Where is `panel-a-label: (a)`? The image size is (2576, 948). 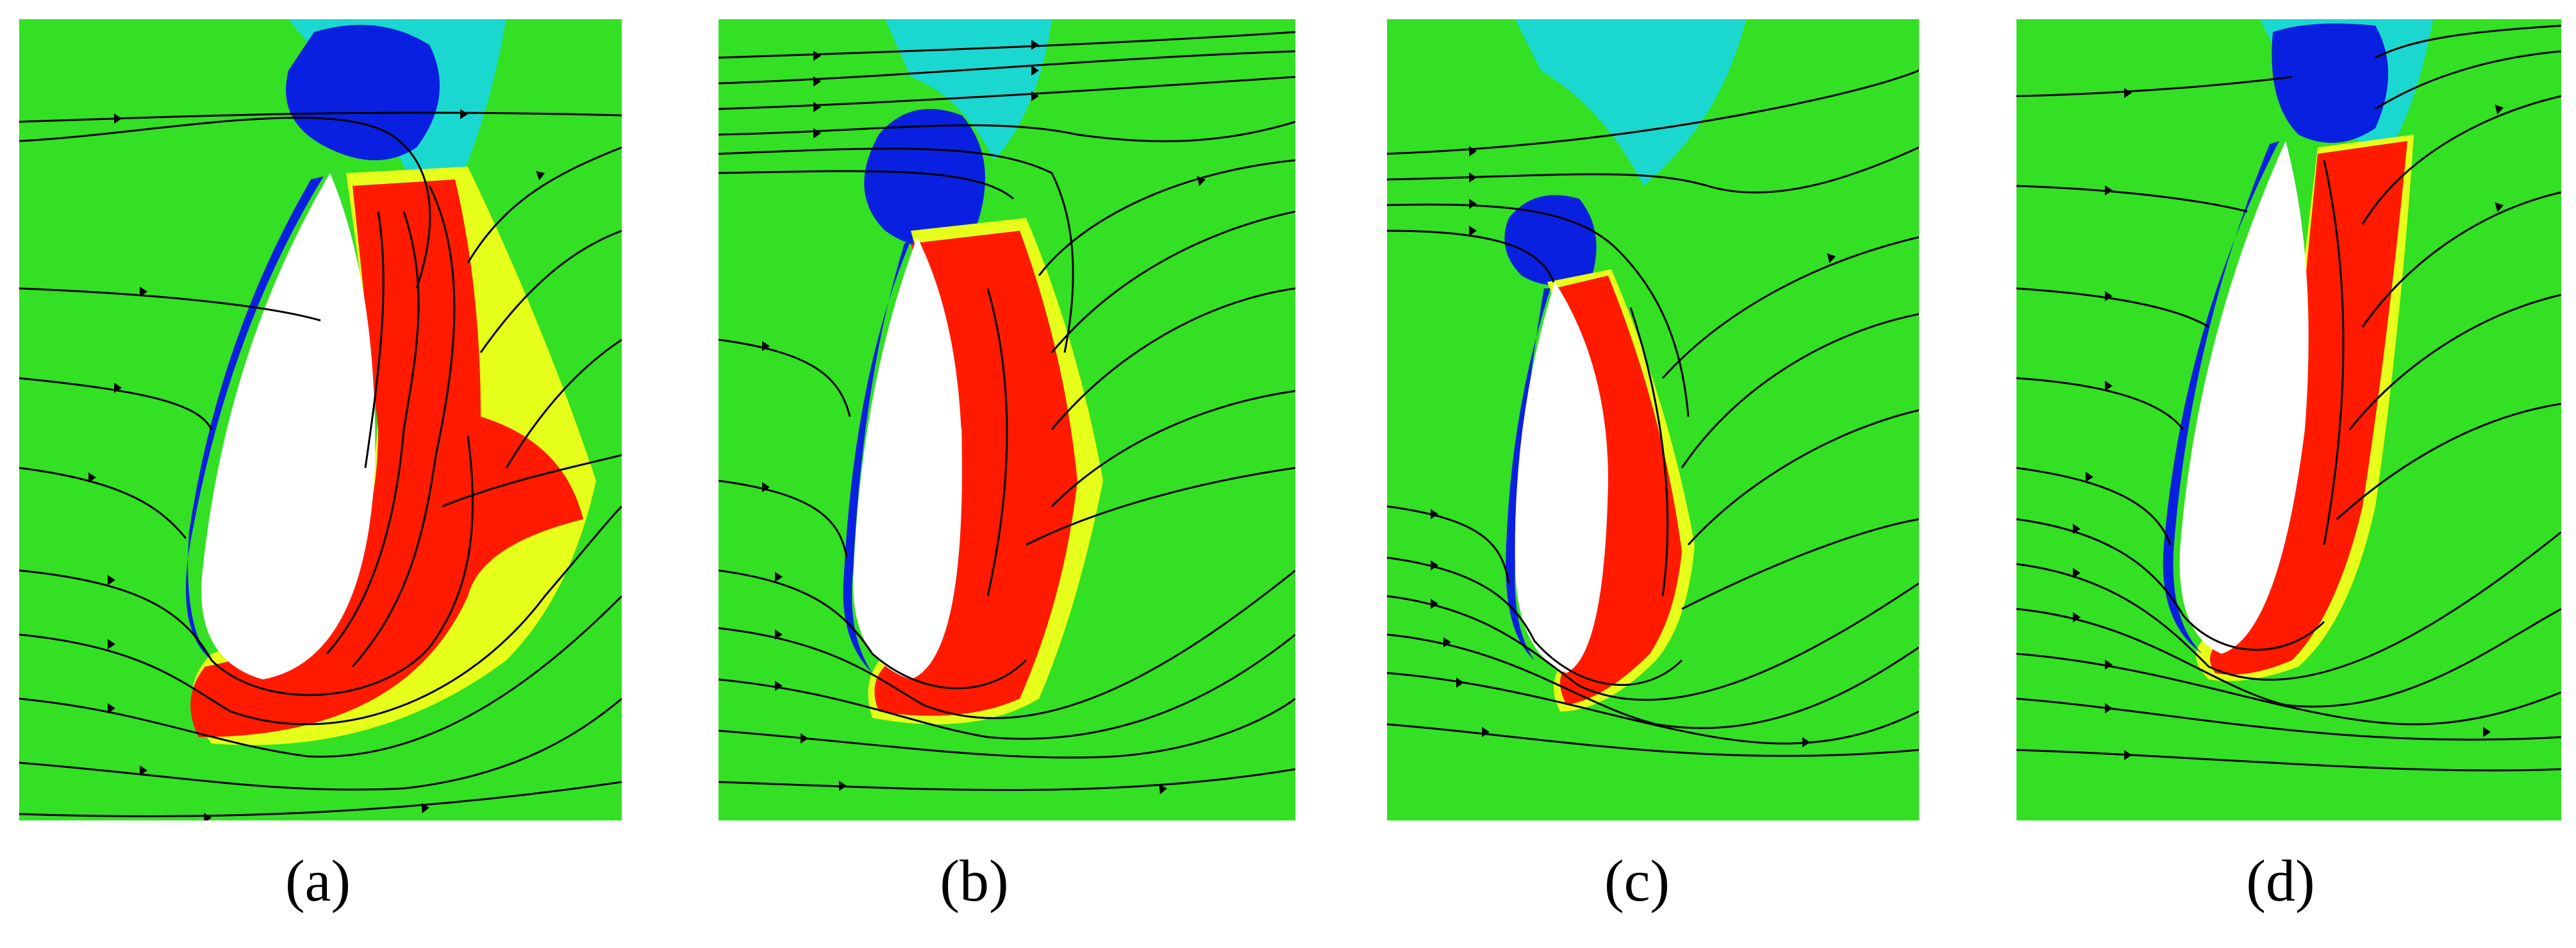
panel-a-label: (a) is located at coordinates (318, 881).